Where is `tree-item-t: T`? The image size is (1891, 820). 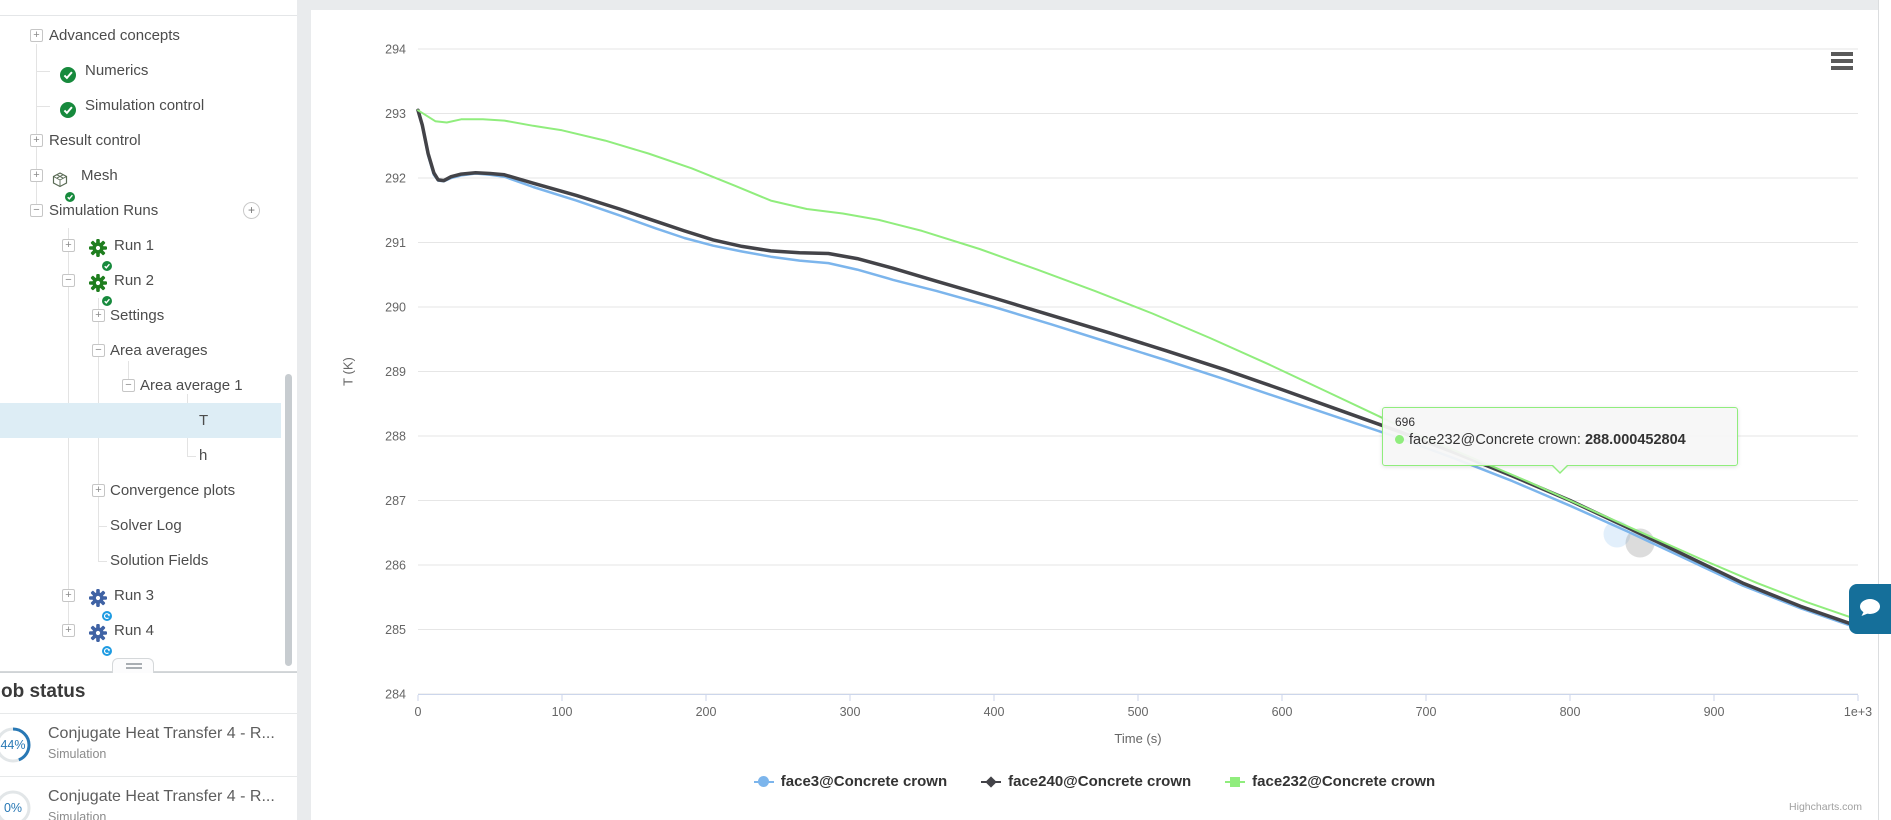
tree-item-t: T is located at coordinates (140, 420).